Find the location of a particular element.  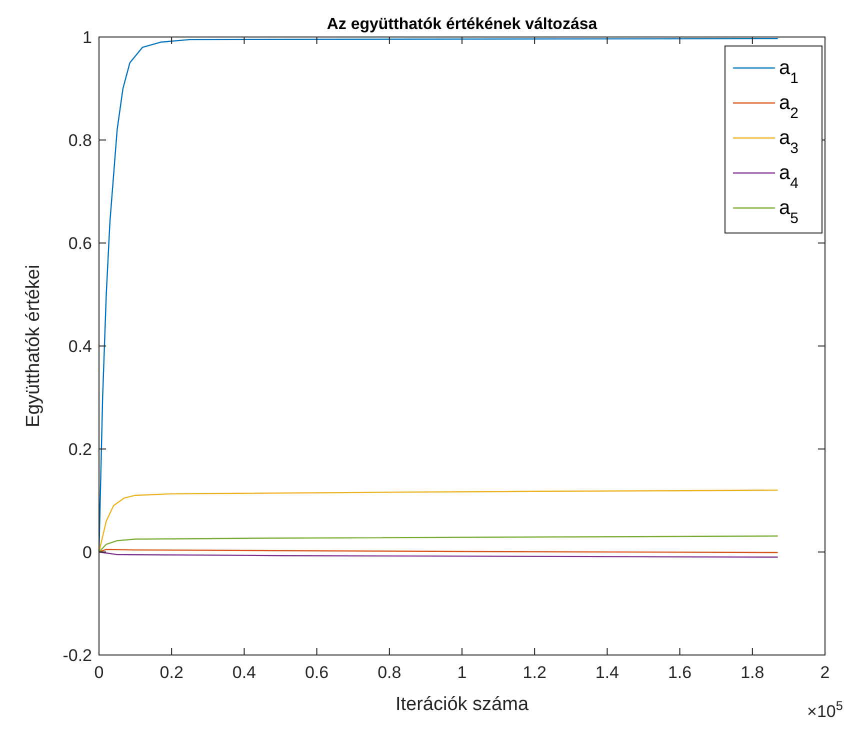

chart-title: Az együtthatók értékének változása is located at coordinates (462, 24).